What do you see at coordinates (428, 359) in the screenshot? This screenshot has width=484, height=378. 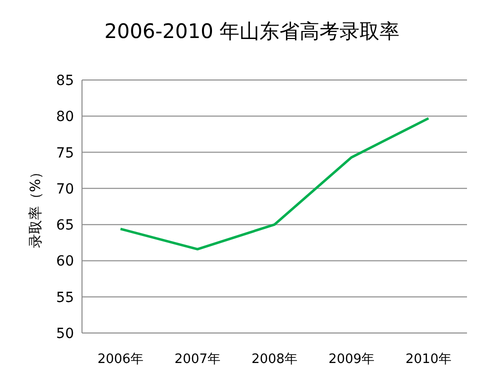 I see `x-tick-label: 2010年` at bounding box center [428, 359].